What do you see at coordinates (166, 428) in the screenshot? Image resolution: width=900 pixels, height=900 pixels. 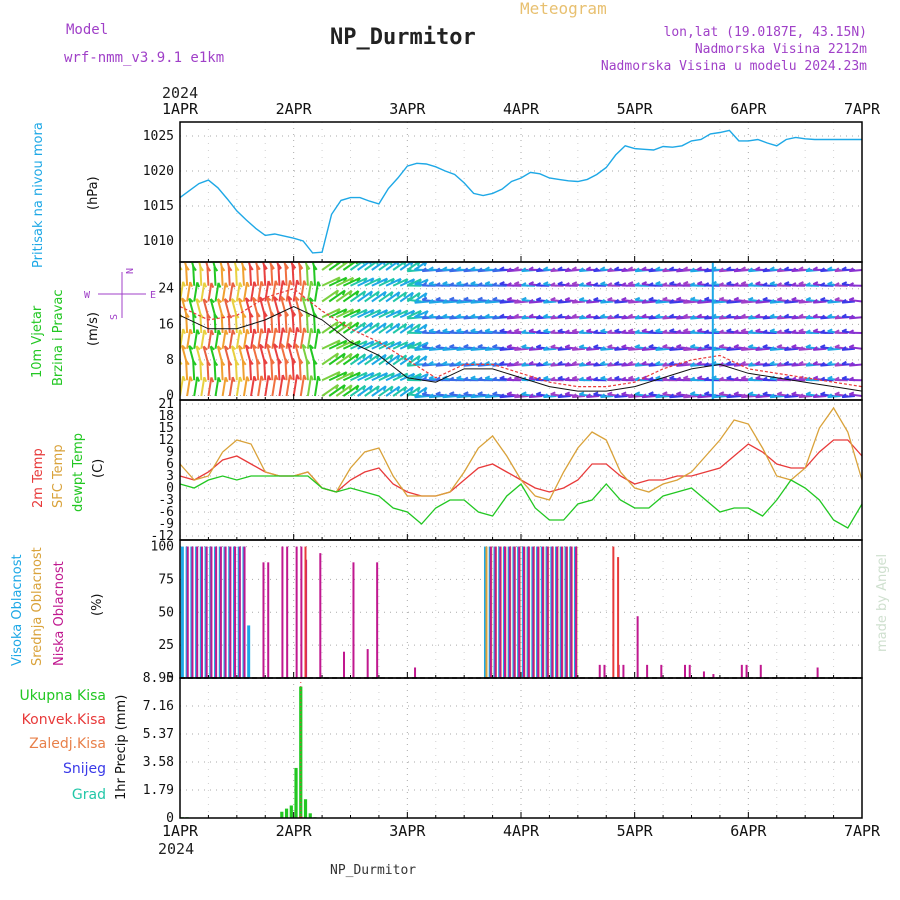 I see `y-tick-label: 15` at bounding box center [166, 428].